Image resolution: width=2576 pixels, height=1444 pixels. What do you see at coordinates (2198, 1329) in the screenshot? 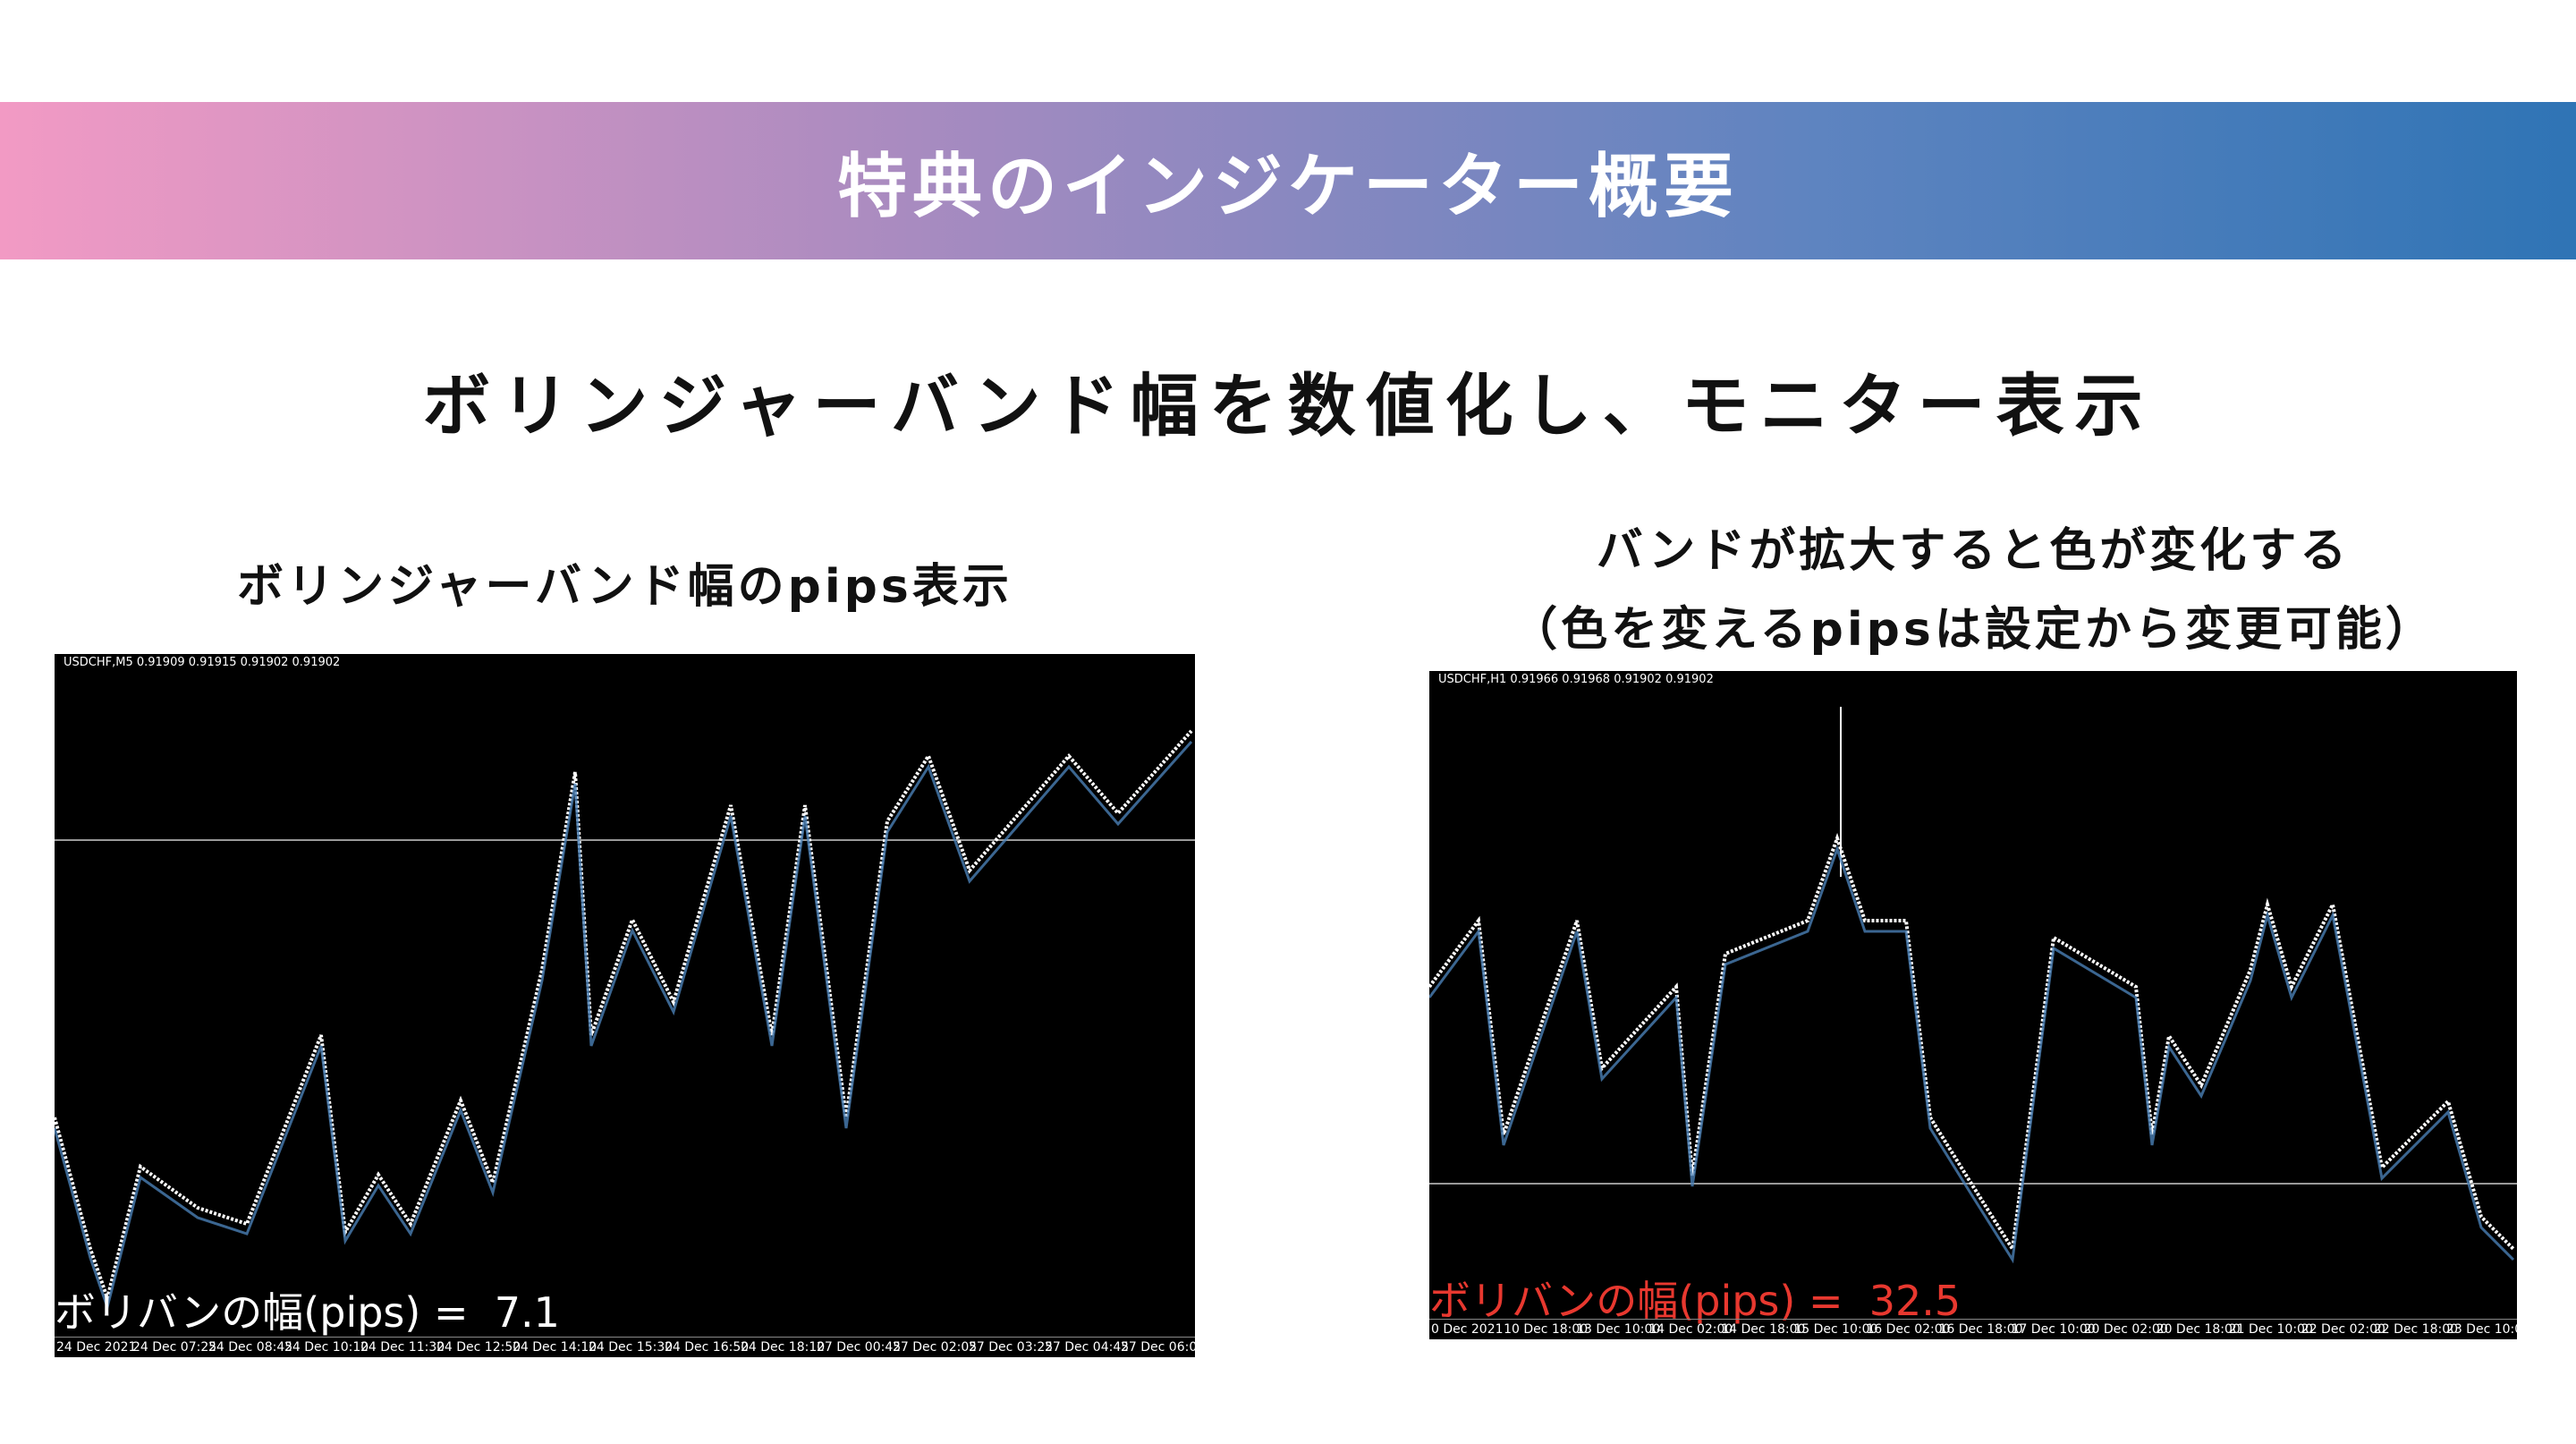
I see `time-label: 20 Dec 18:00` at bounding box center [2198, 1329].